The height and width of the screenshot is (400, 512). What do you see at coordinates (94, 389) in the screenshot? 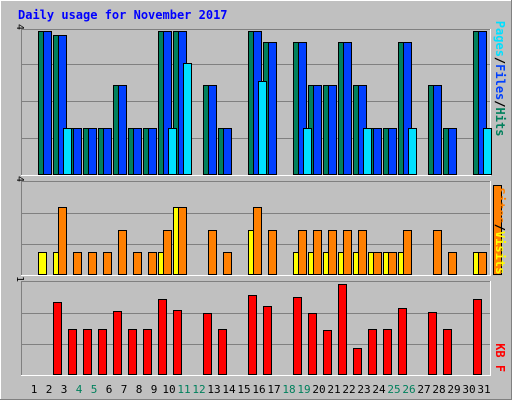
I see `x-label-day-5: 5` at bounding box center [94, 389].